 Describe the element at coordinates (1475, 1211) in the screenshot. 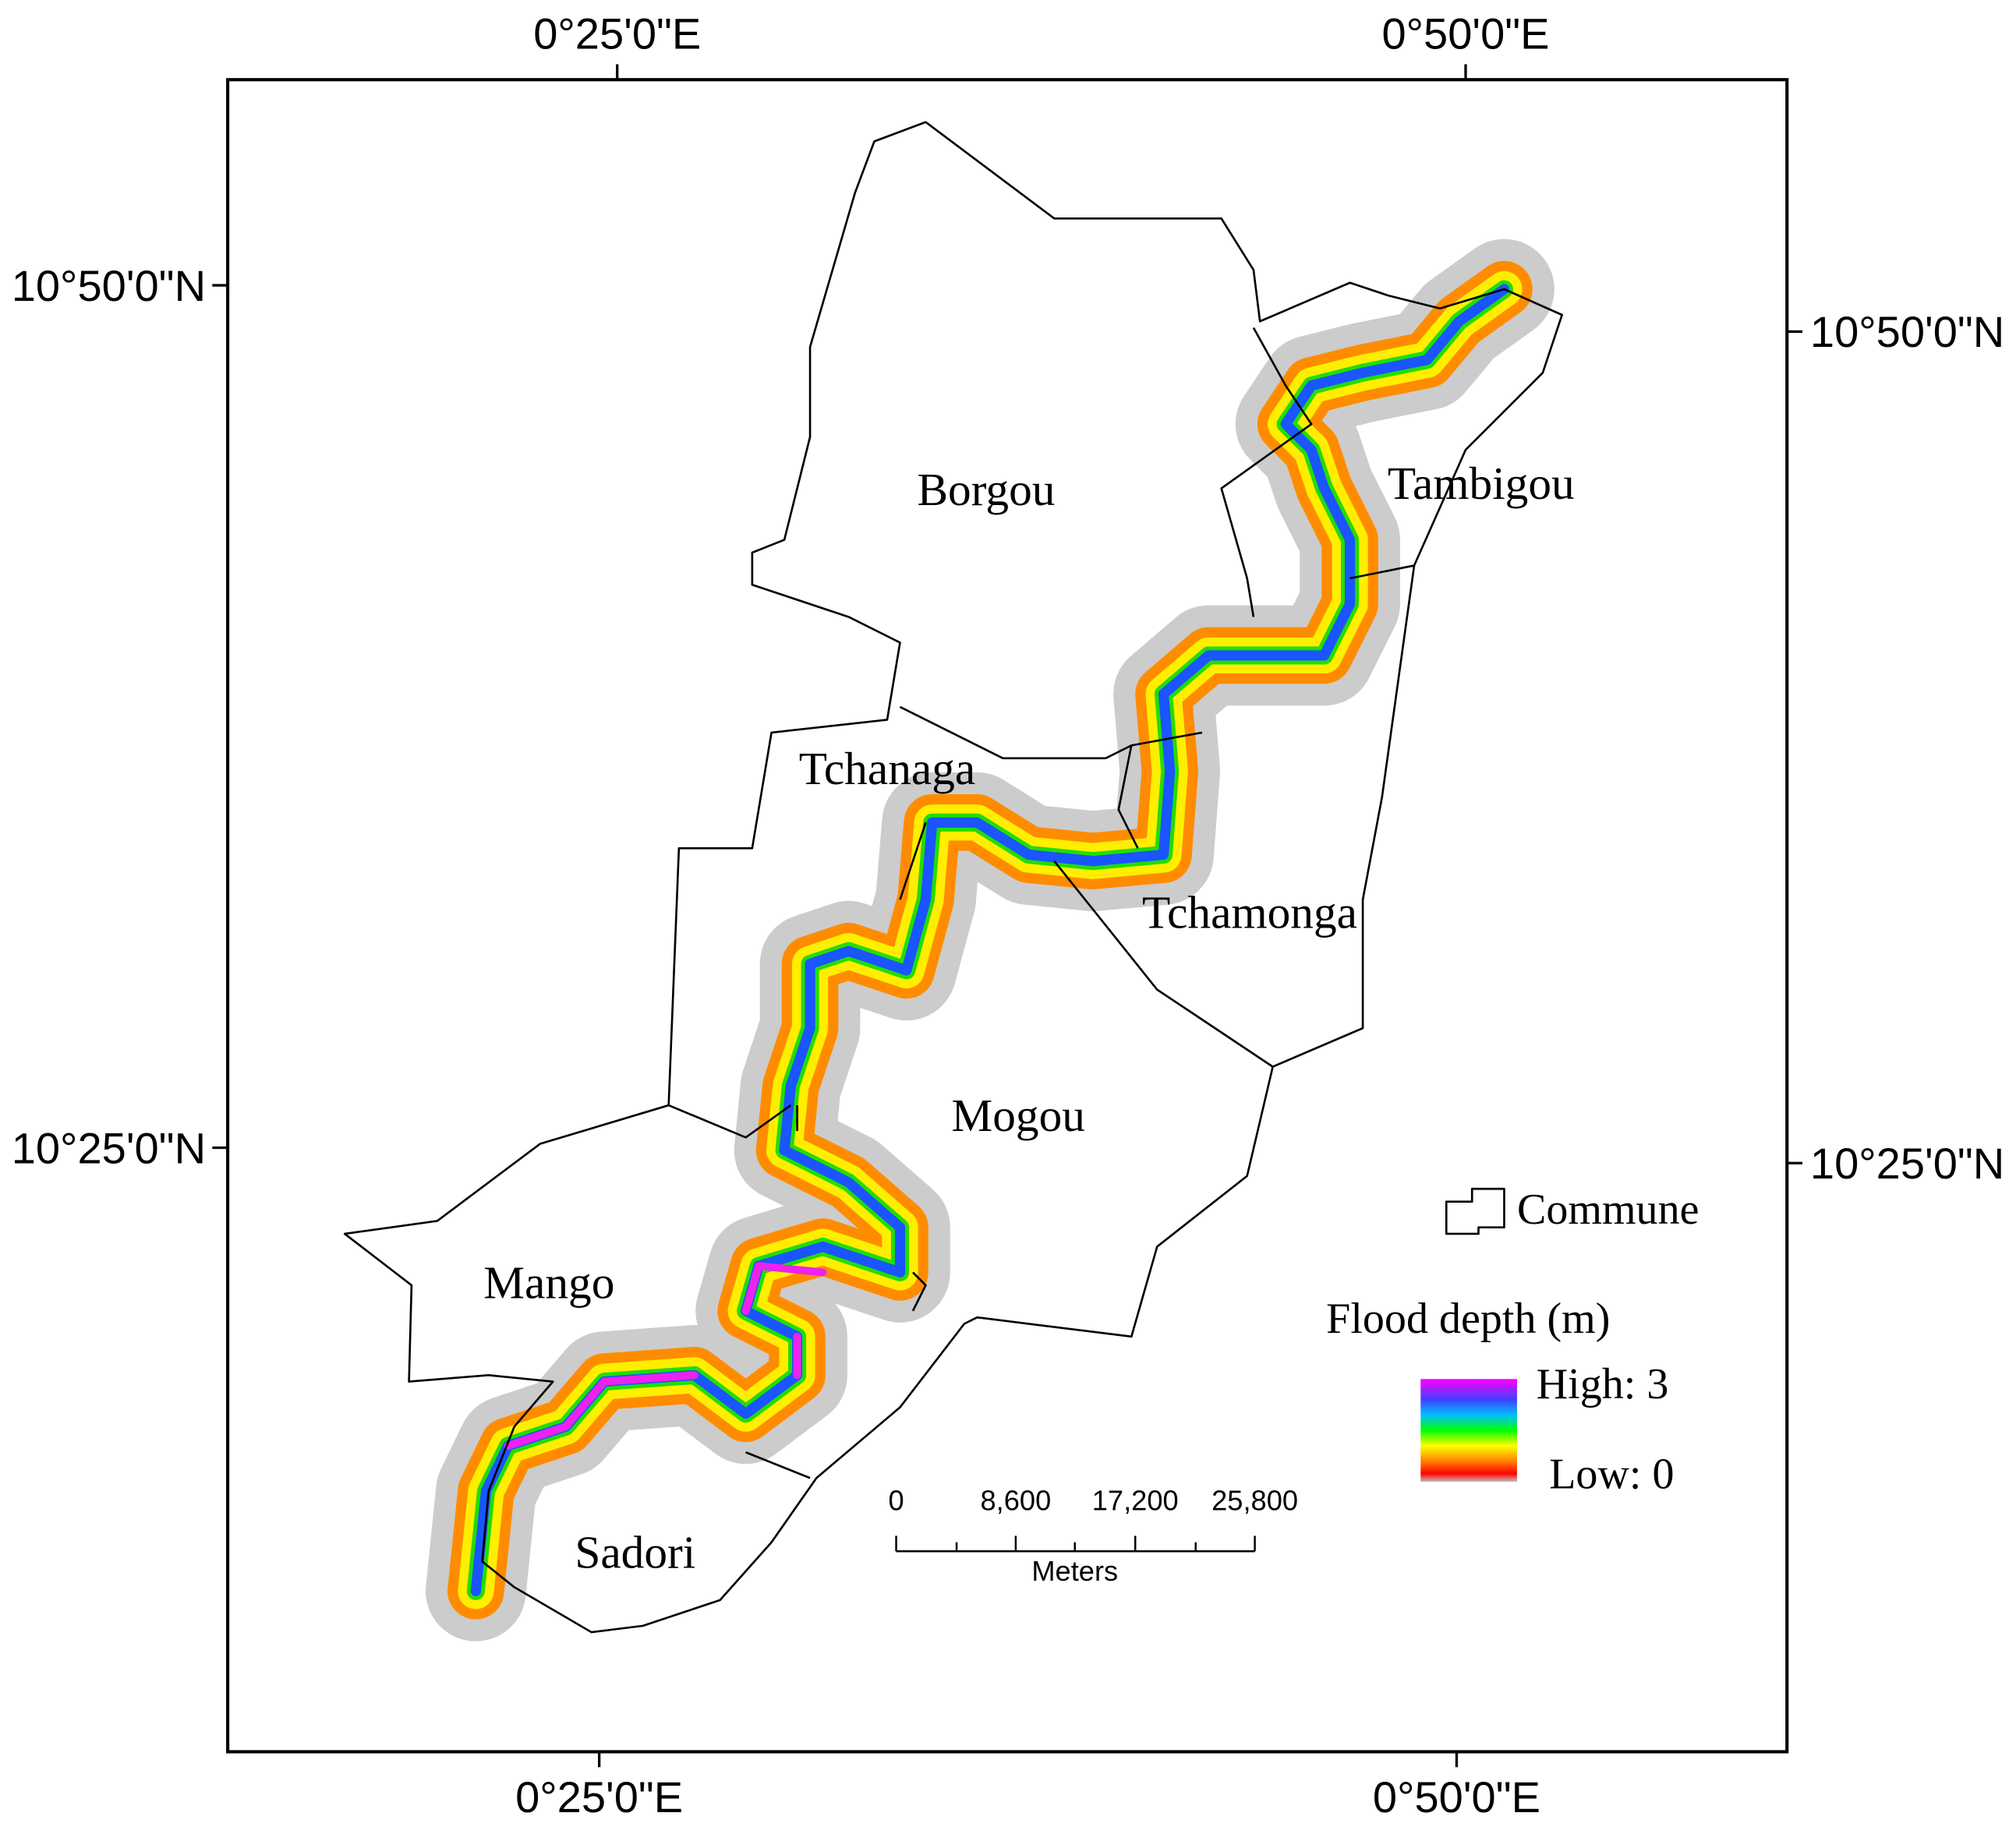

I see `legend-boundary-symbol` at that location.